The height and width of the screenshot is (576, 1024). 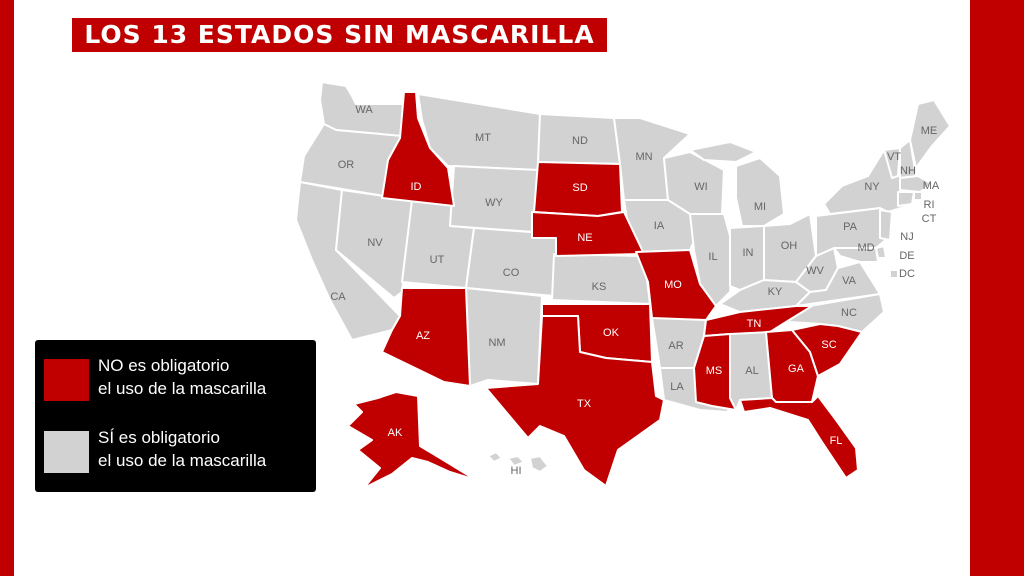 What do you see at coordinates (760, 207) in the screenshot?
I see `label-mi: MI` at bounding box center [760, 207].